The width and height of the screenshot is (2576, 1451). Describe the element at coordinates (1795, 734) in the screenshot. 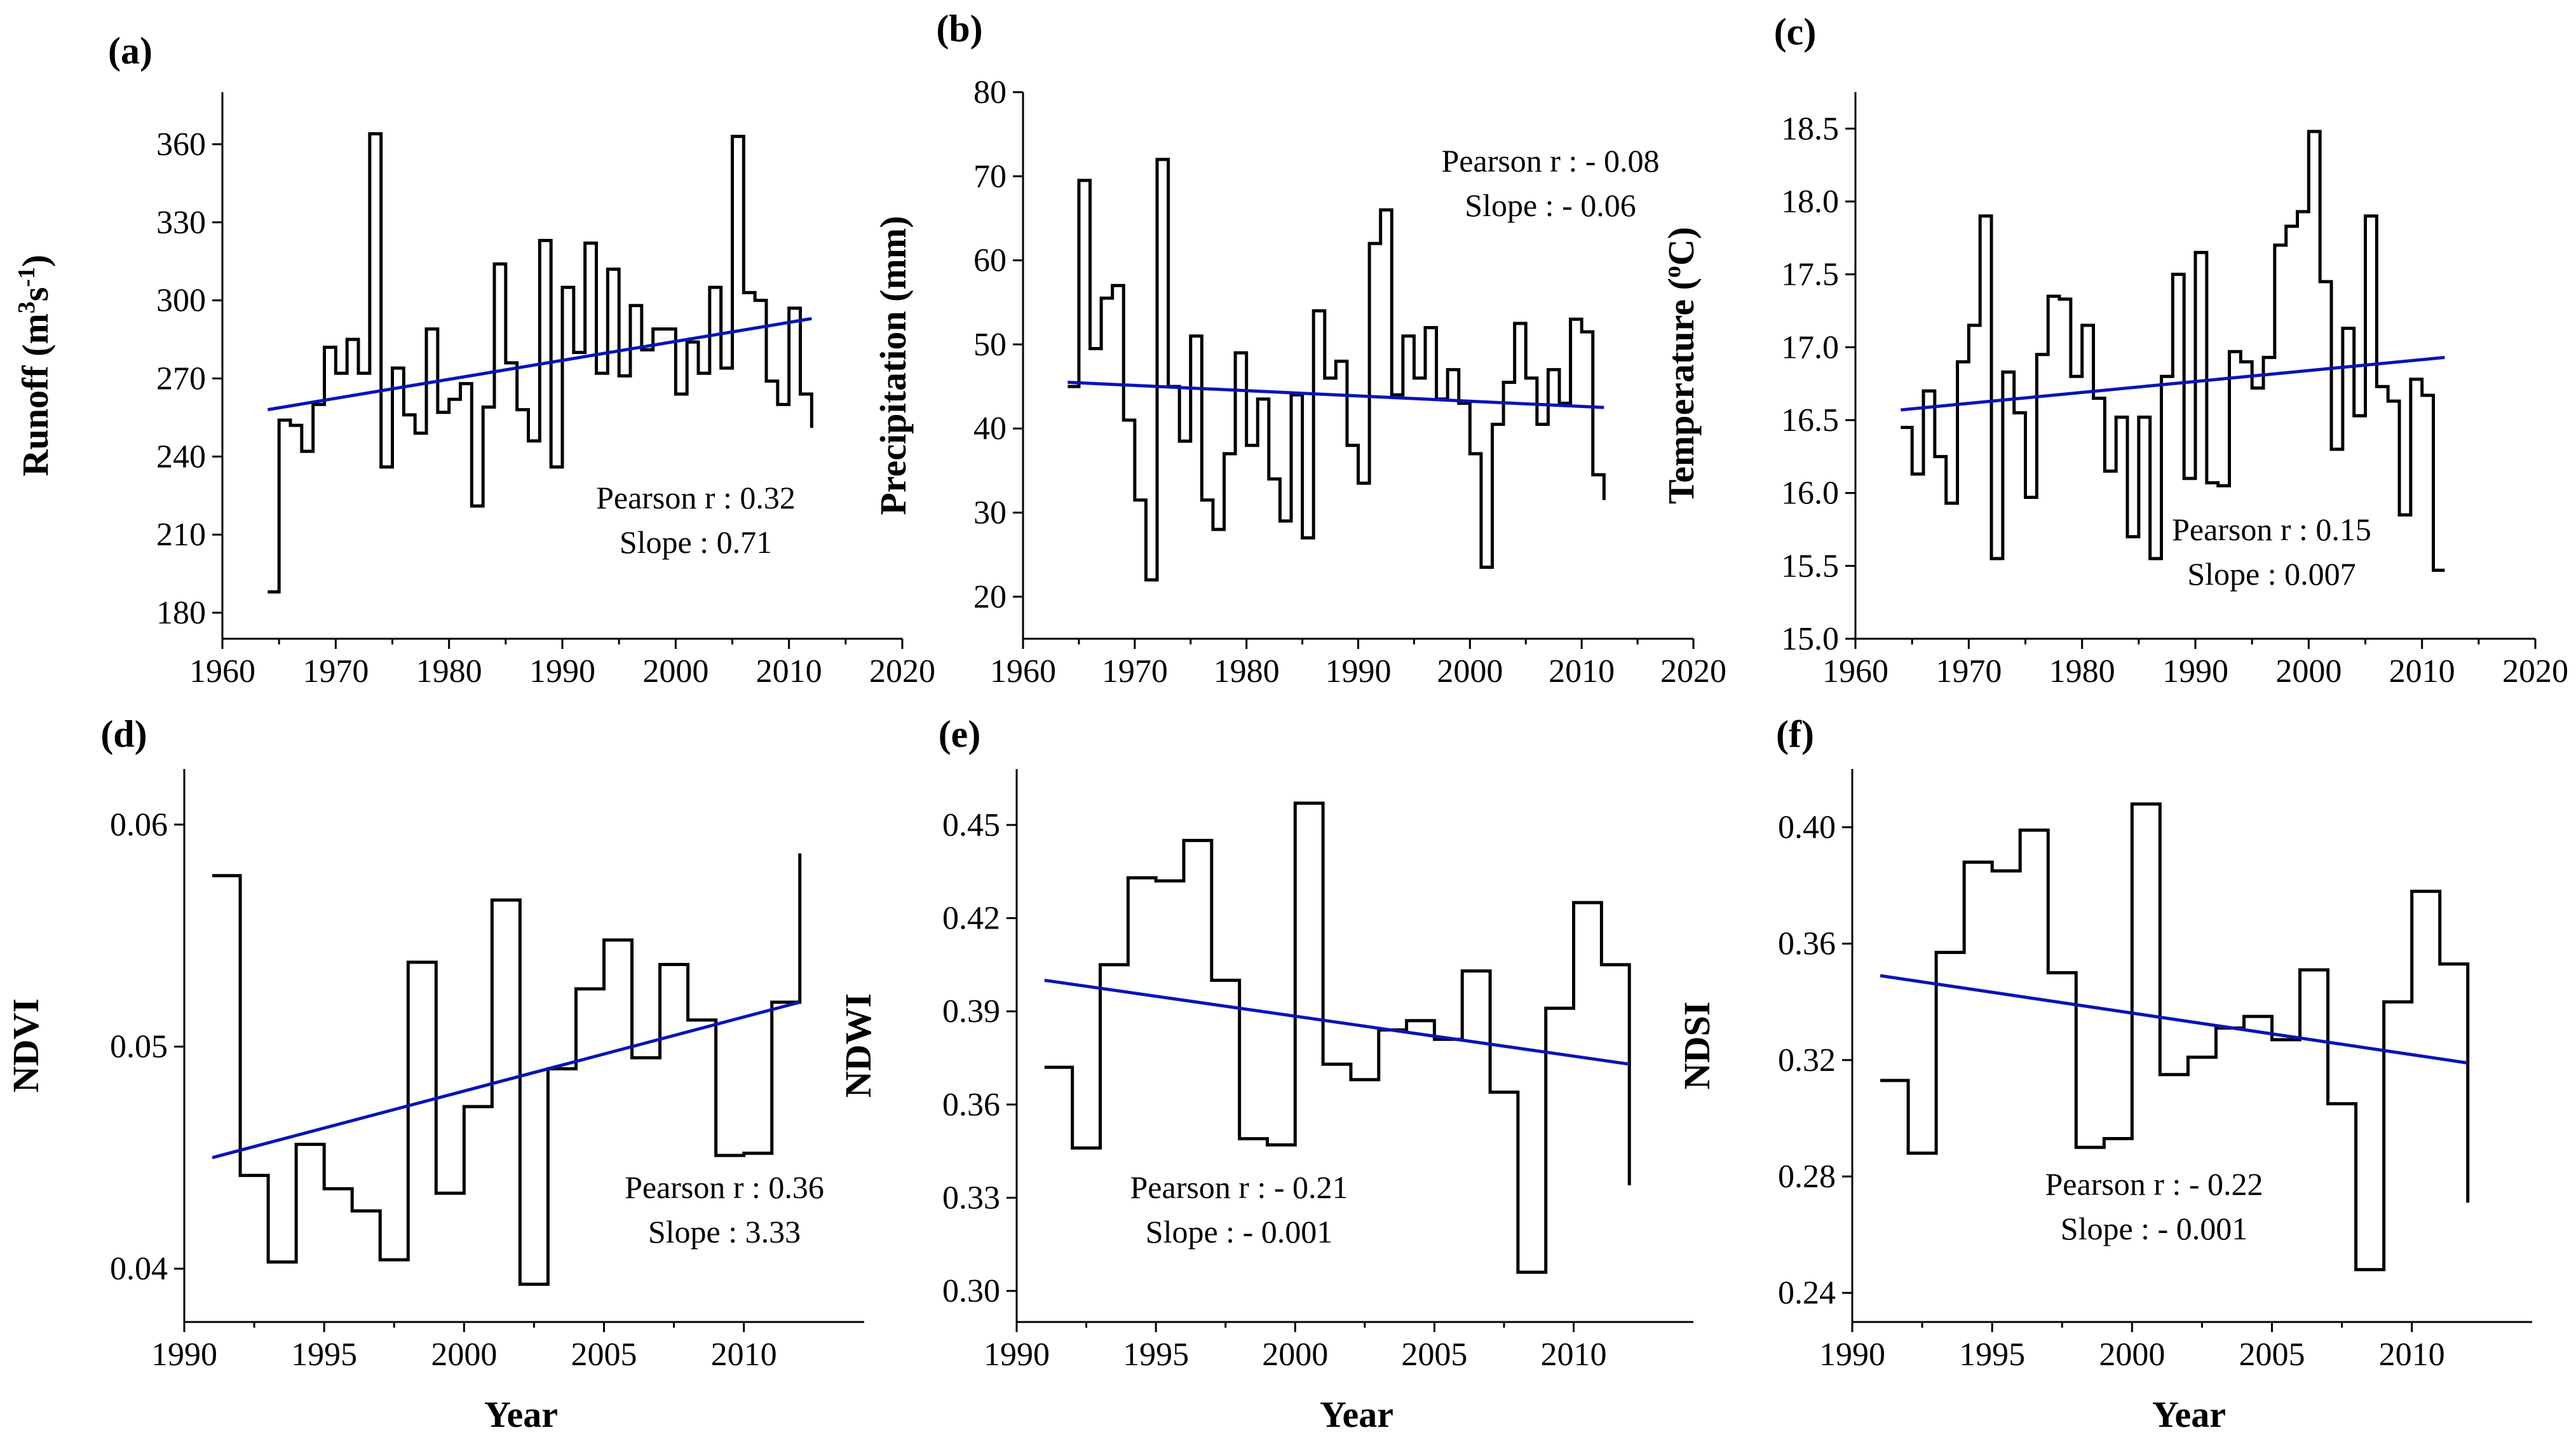

I see `panel-label: (f)` at that location.